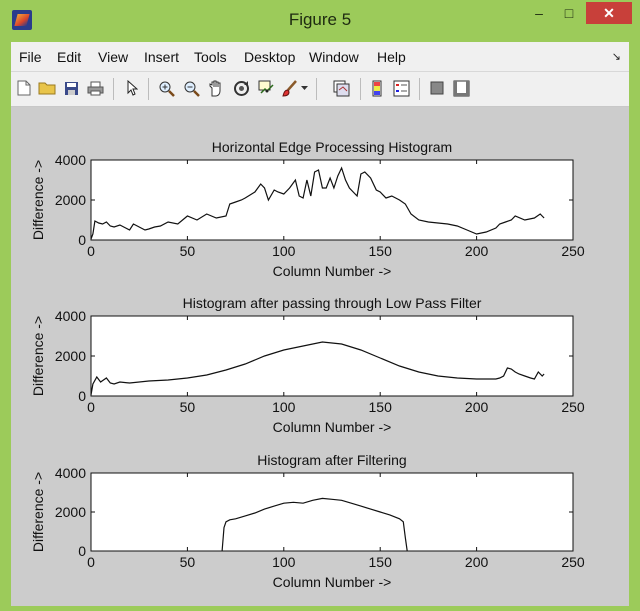  I want to click on save-icon, so click(71, 88).